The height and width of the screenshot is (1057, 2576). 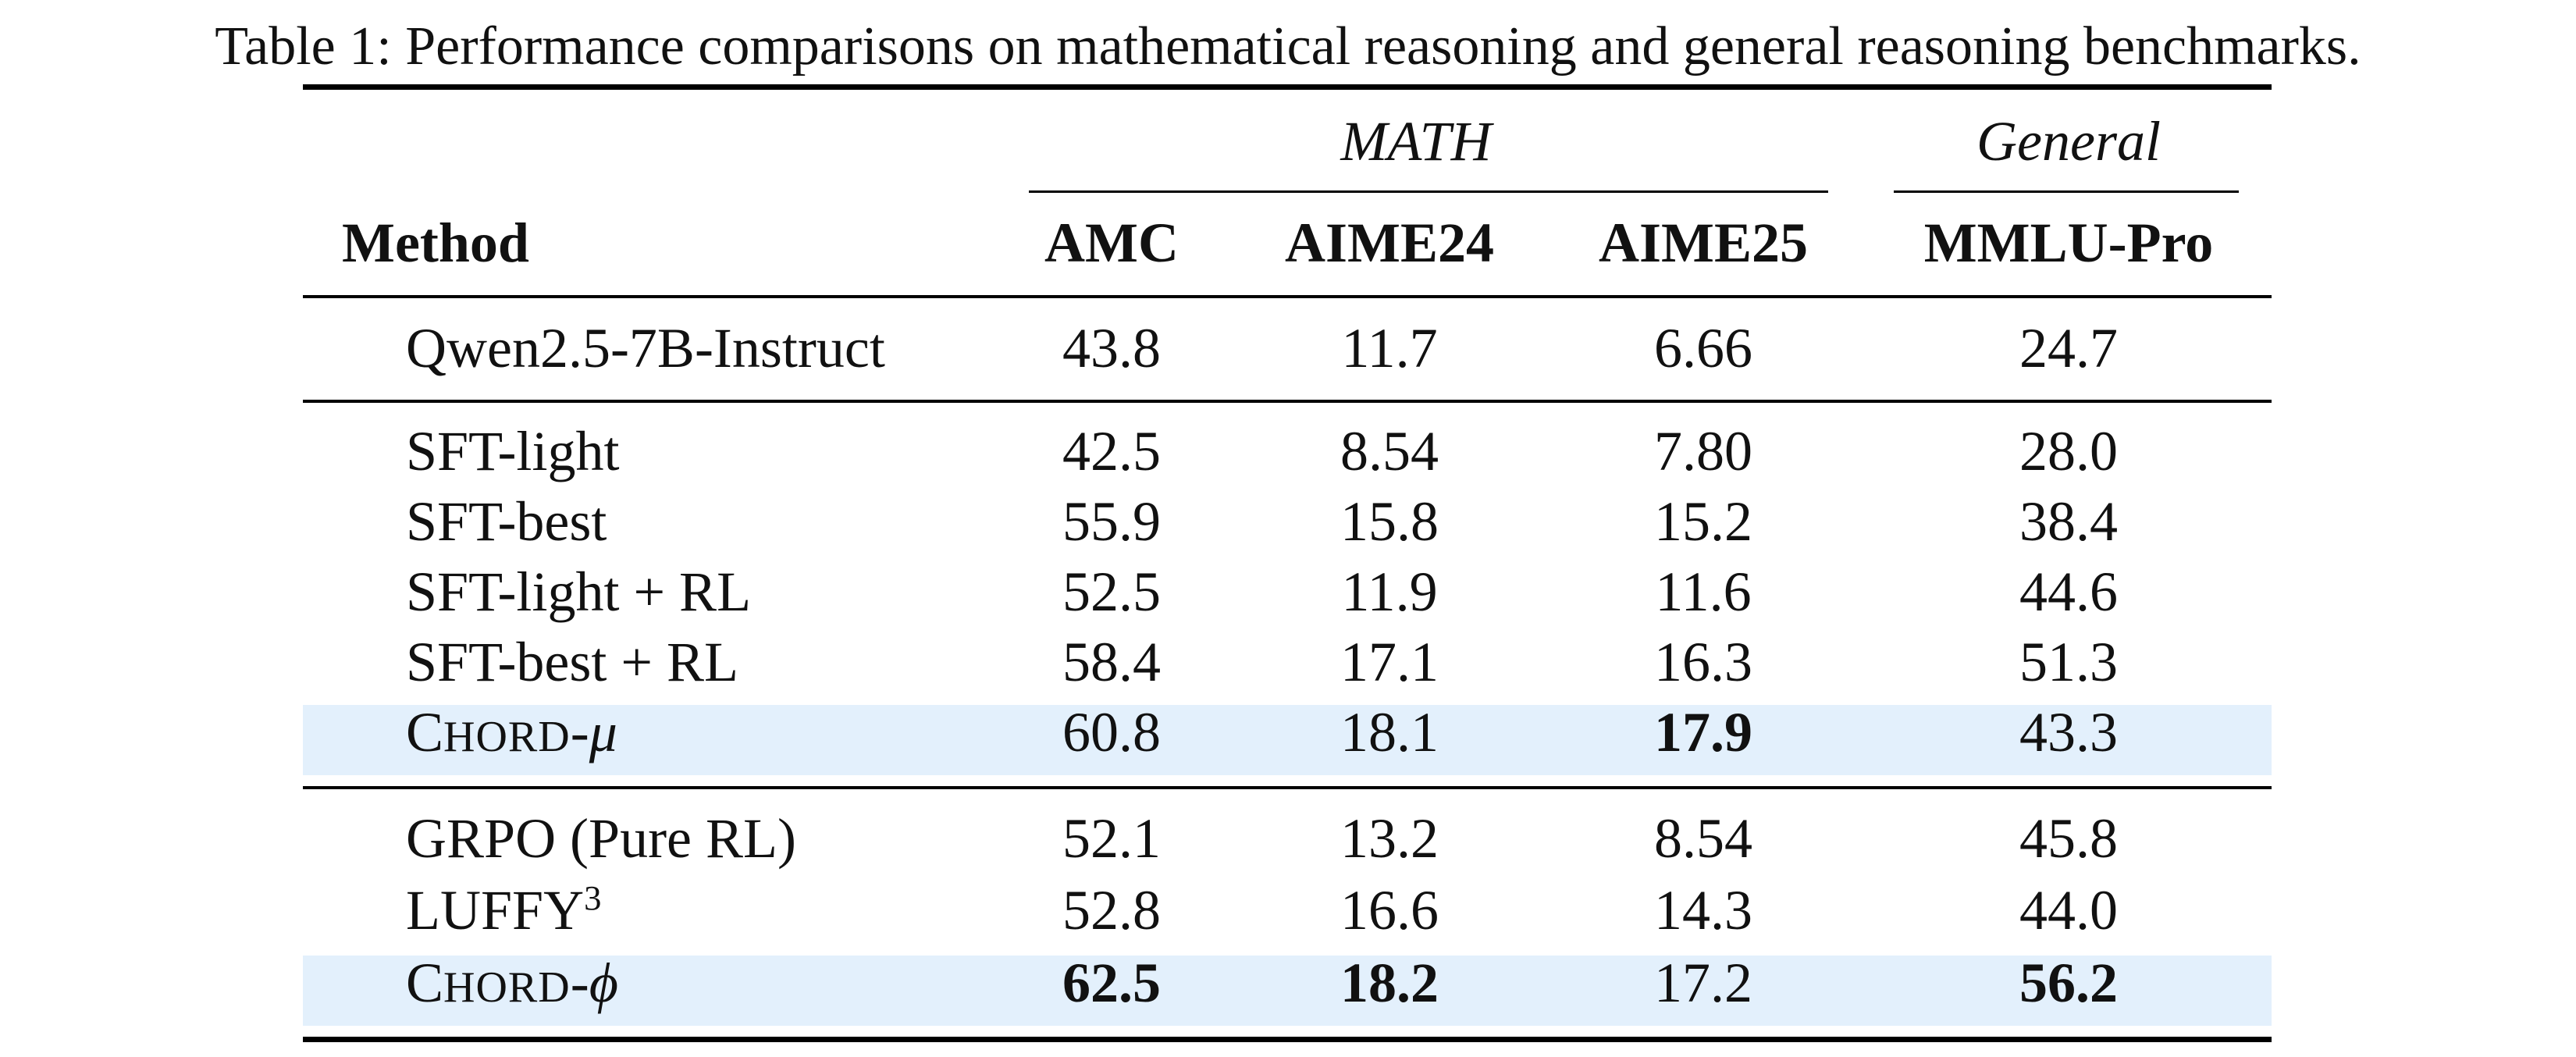 What do you see at coordinates (303, 46) in the screenshot?
I see `caption-label: Table 1:` at bounding box center [303, 46].